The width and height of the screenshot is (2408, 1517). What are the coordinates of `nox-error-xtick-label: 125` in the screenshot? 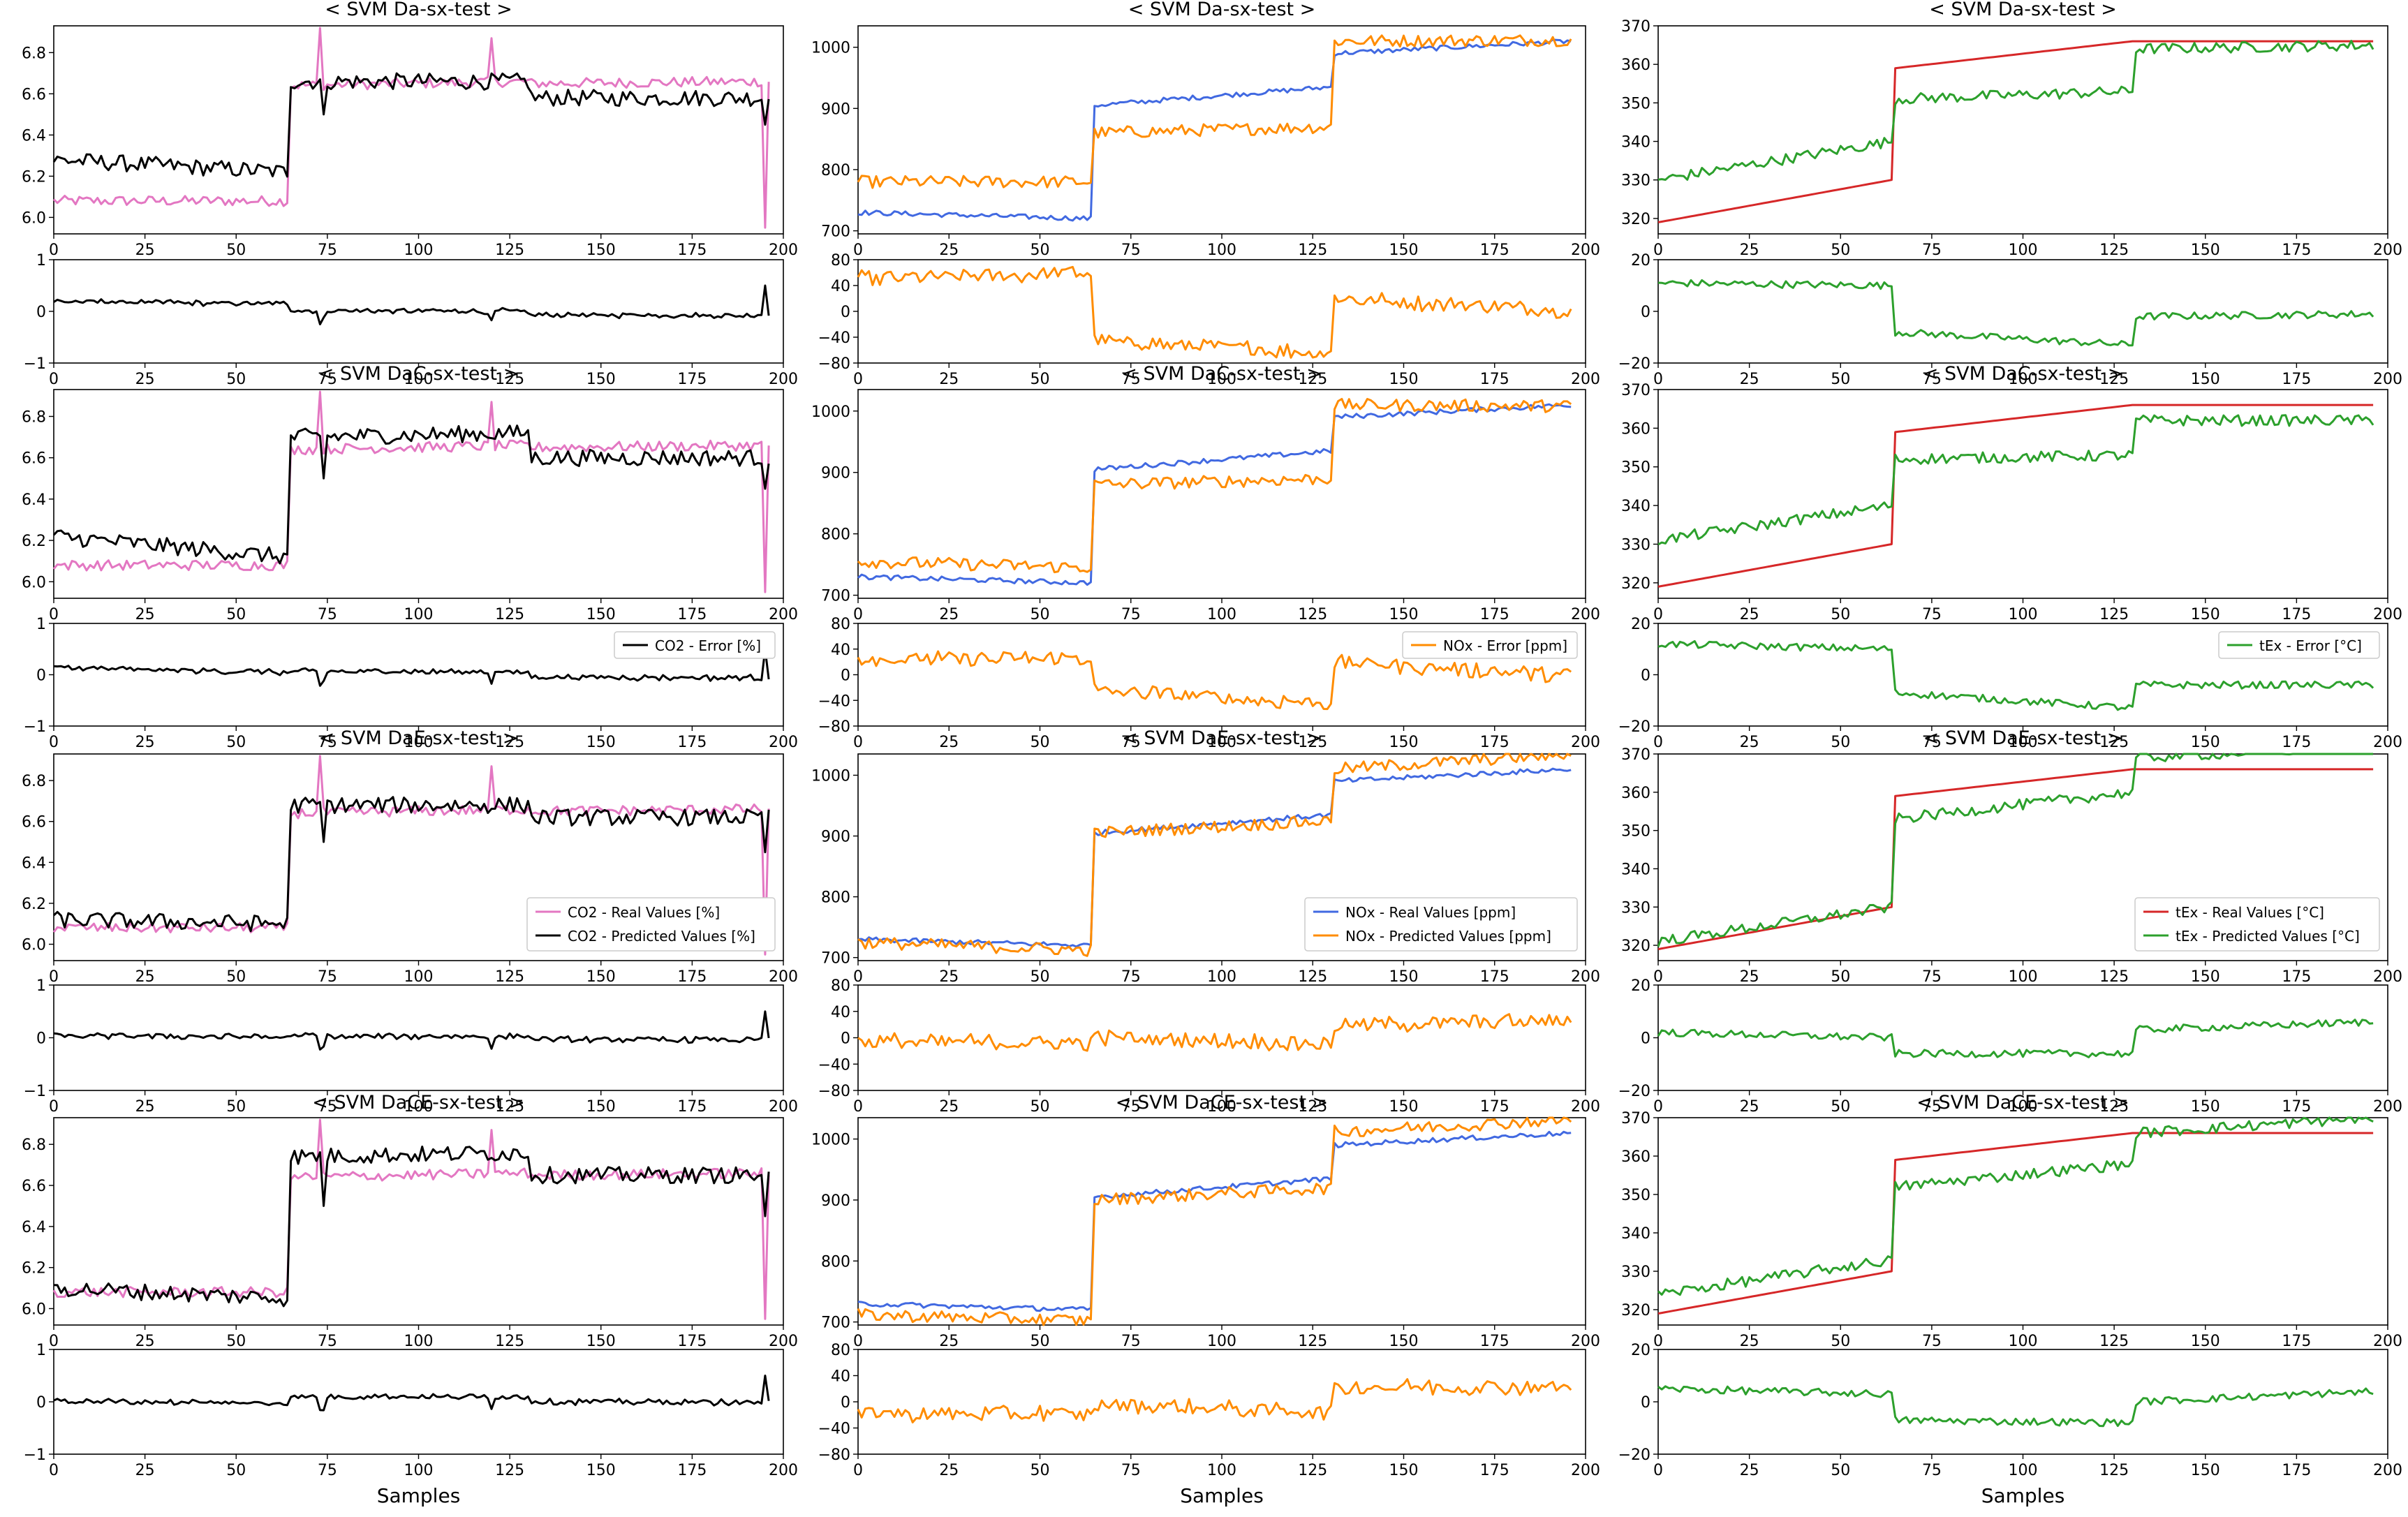 It's located at (1312, 742).